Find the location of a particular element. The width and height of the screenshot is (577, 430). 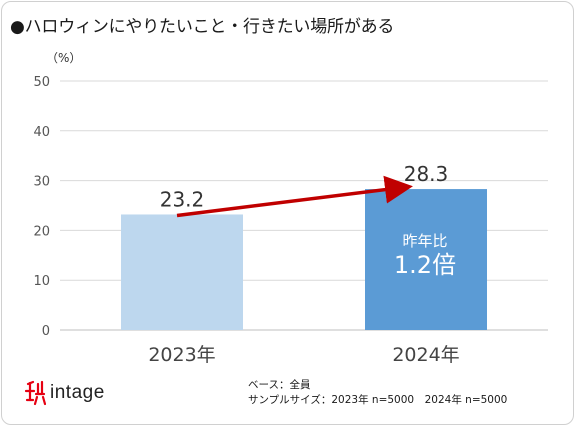

x-tick-label: 2023年 is located at coordinates (181, 355).